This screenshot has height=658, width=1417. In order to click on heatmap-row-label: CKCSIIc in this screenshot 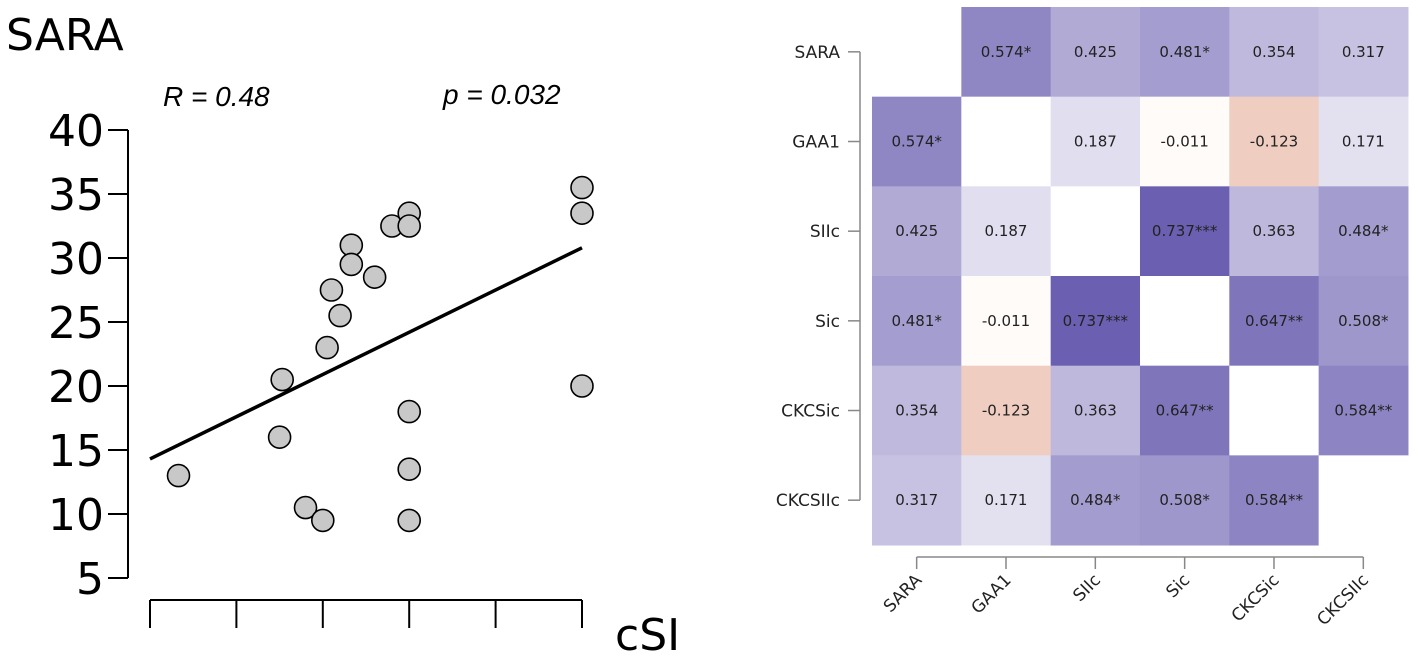, I will do `click(808, 501)`.